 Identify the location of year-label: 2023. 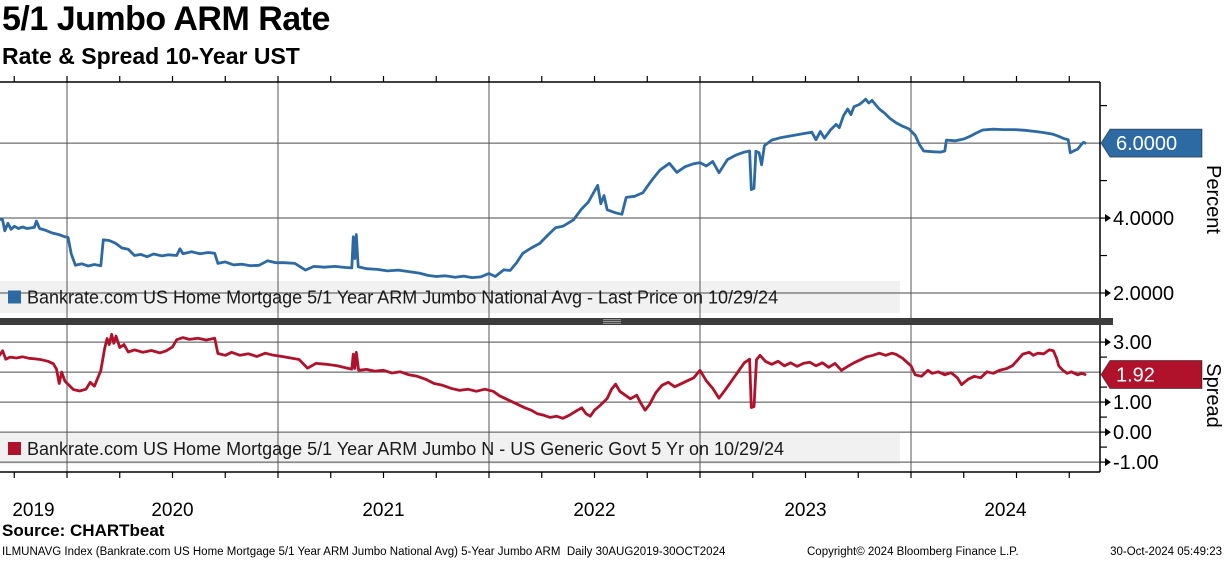
(805, 510).